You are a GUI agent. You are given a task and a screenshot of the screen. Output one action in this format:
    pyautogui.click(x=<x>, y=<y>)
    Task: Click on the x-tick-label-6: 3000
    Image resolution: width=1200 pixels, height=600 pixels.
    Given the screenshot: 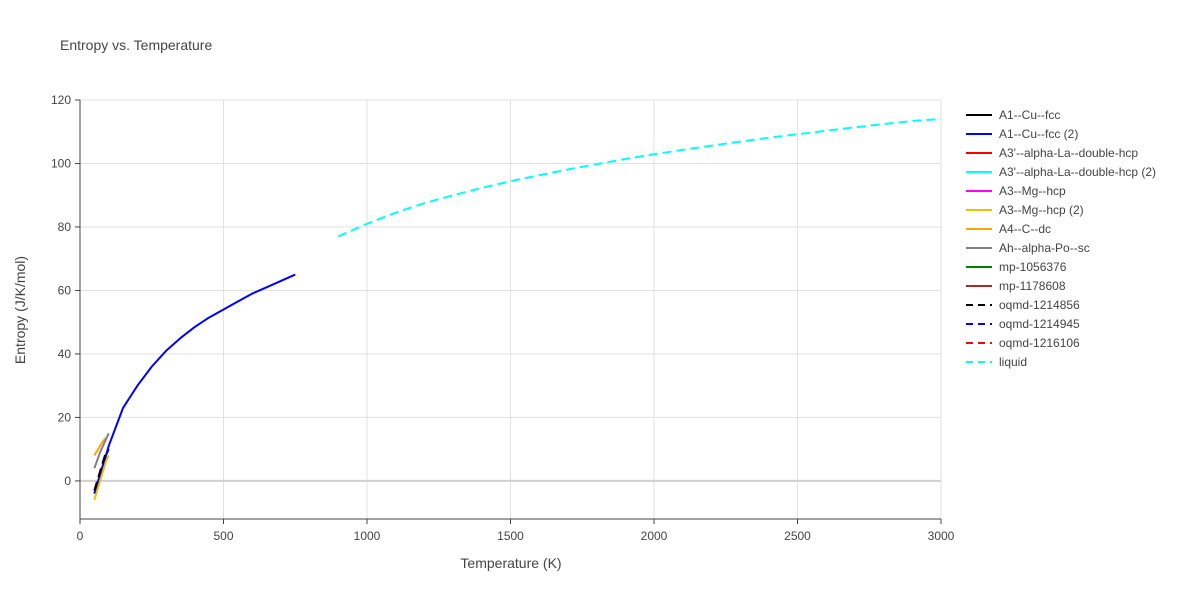 What is the action you would take?
    pyautogui.click(x=941, y=536)
    